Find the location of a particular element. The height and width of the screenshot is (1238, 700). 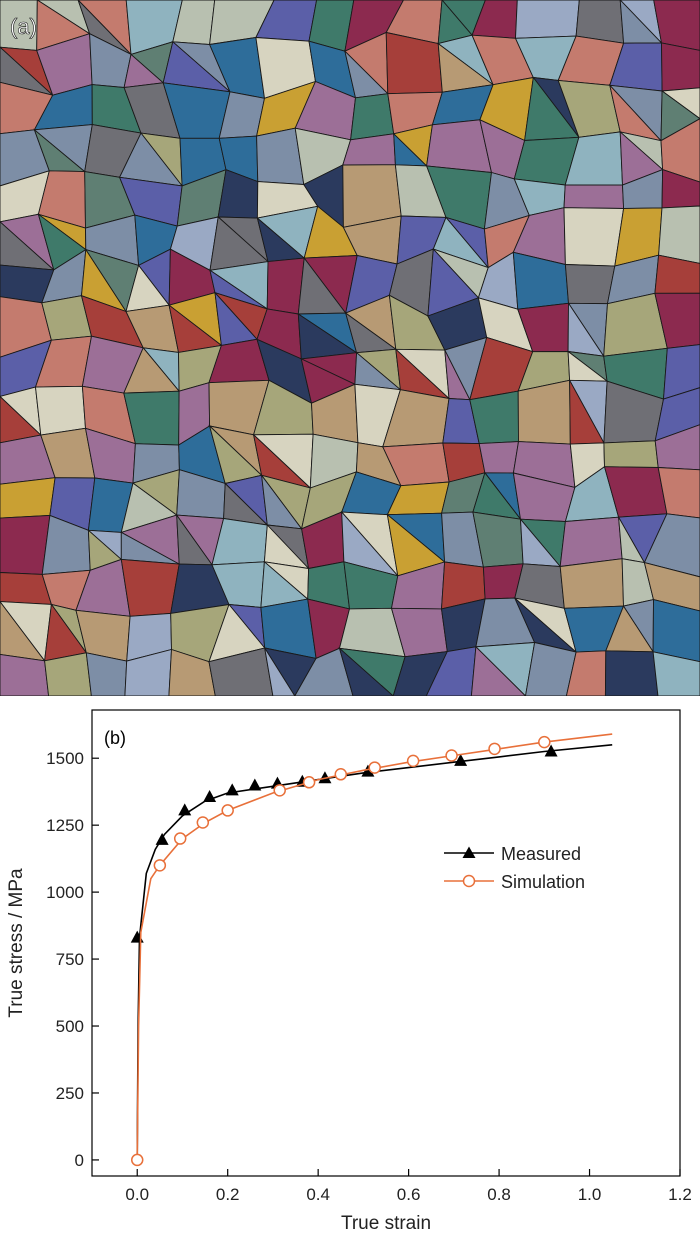

x-tick-label: 0.2 is located at coordinates (228, 1194).